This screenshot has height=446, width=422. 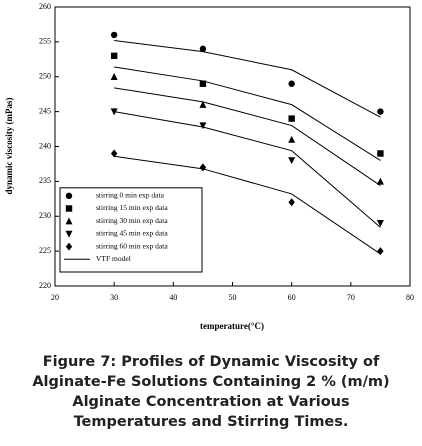 What do you see at coordinates (351, 297) in the screenshot?
I see `x-tick-label: 70` at bounding box center [351, 297].